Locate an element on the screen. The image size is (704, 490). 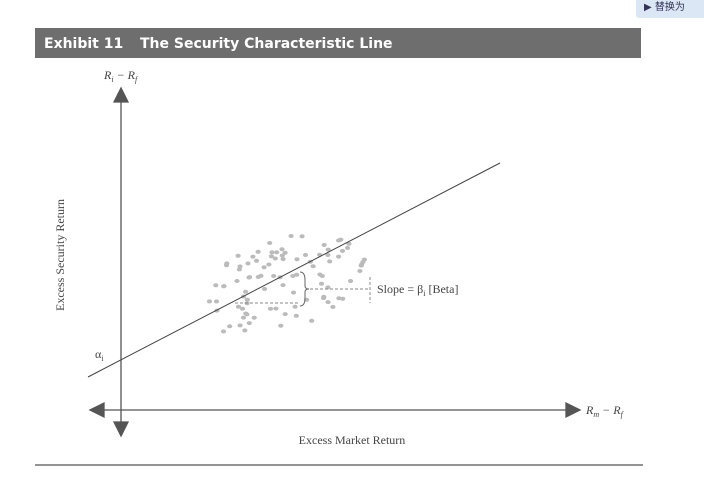
intercept-label: αi is located at coordinates (99, 355).